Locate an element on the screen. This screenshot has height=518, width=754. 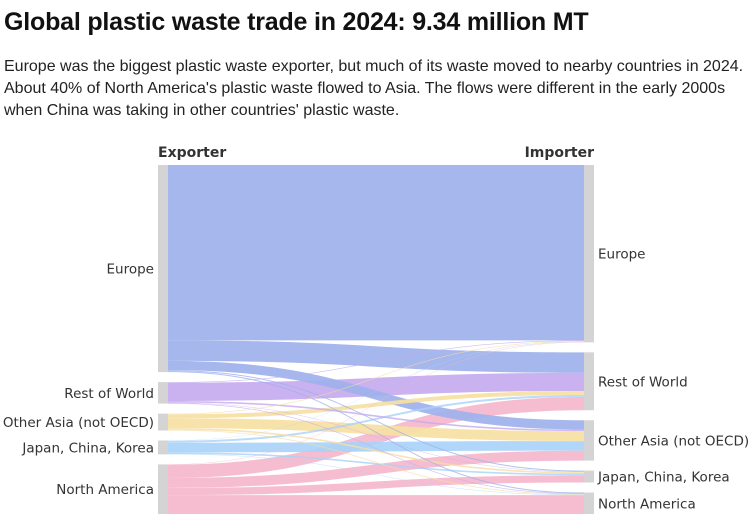
link-rest-of-world-to-japan-china-korea is located at coordinates (376, 437).